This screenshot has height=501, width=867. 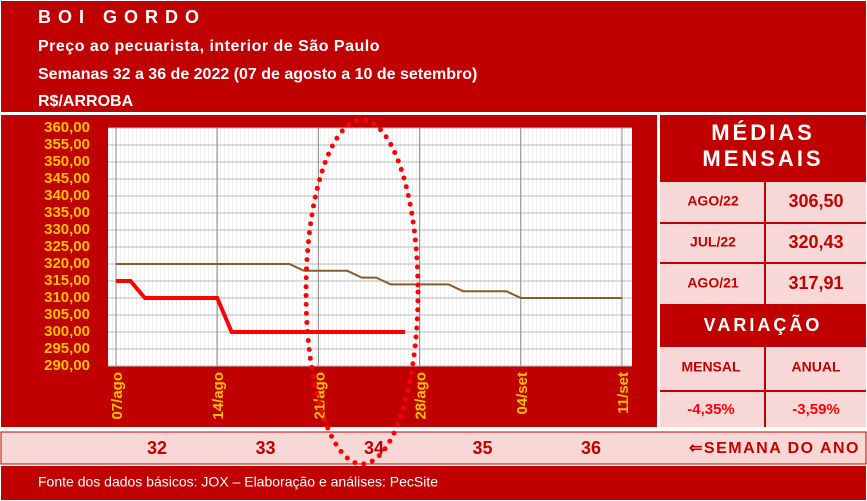 What do you see at coordinates (815, 242) in the screenshot?
I see `medias-value: 320,43` at bounding box center [815, 242].